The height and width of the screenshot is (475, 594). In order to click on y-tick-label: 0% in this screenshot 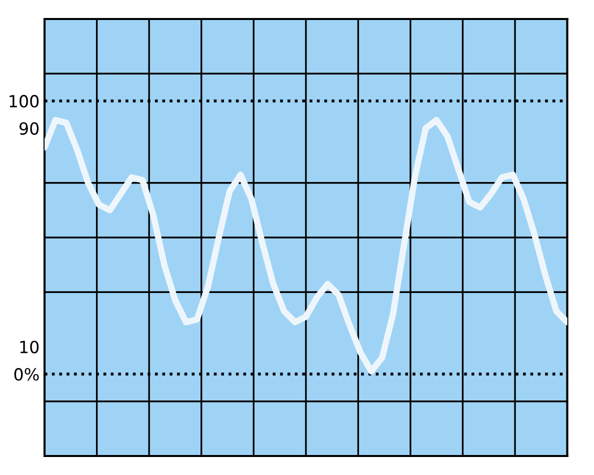, I will do `click(26, 374)`.